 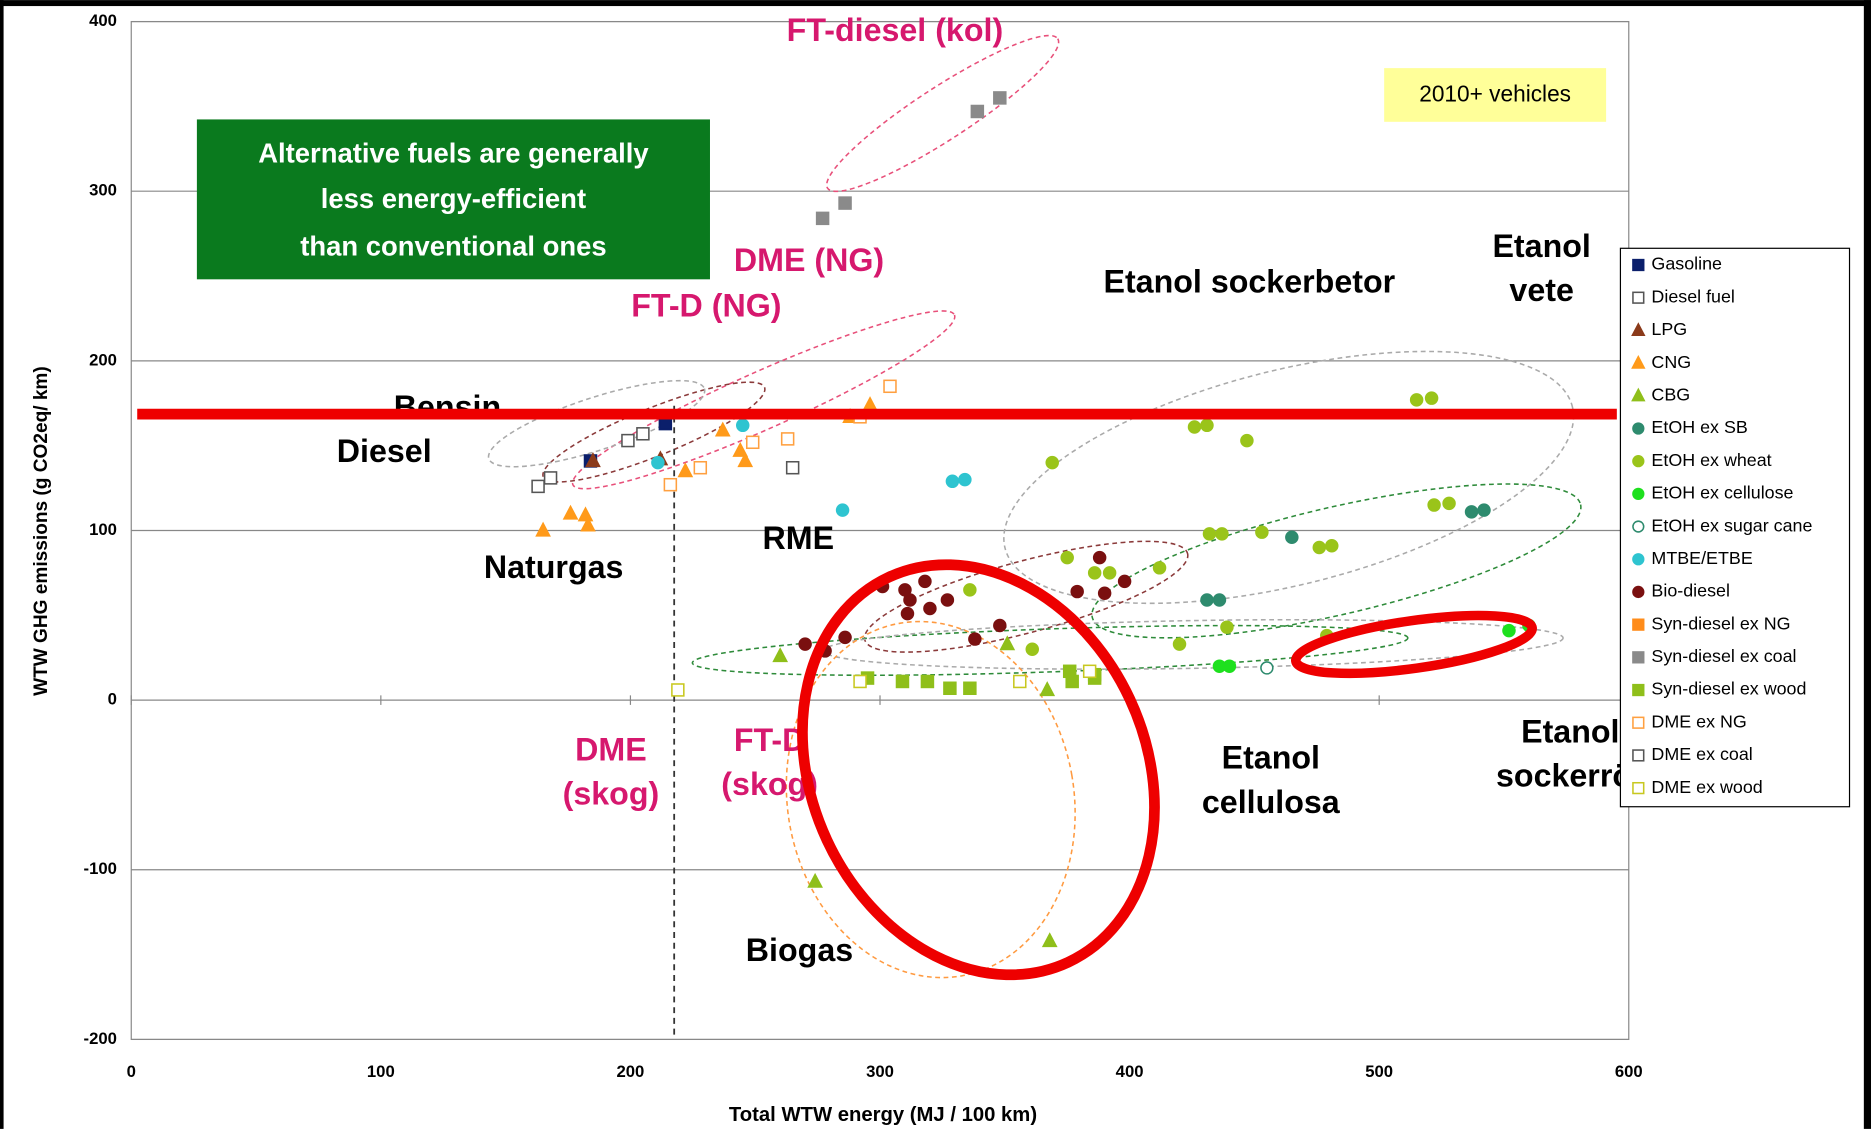 I want to click on box-text: less energy-efficient, so click(x=453, y=198).